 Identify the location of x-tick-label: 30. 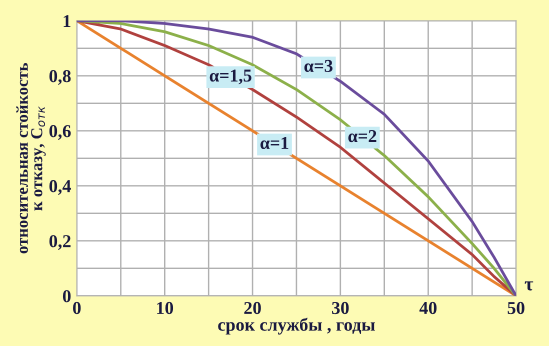
(340, 308).